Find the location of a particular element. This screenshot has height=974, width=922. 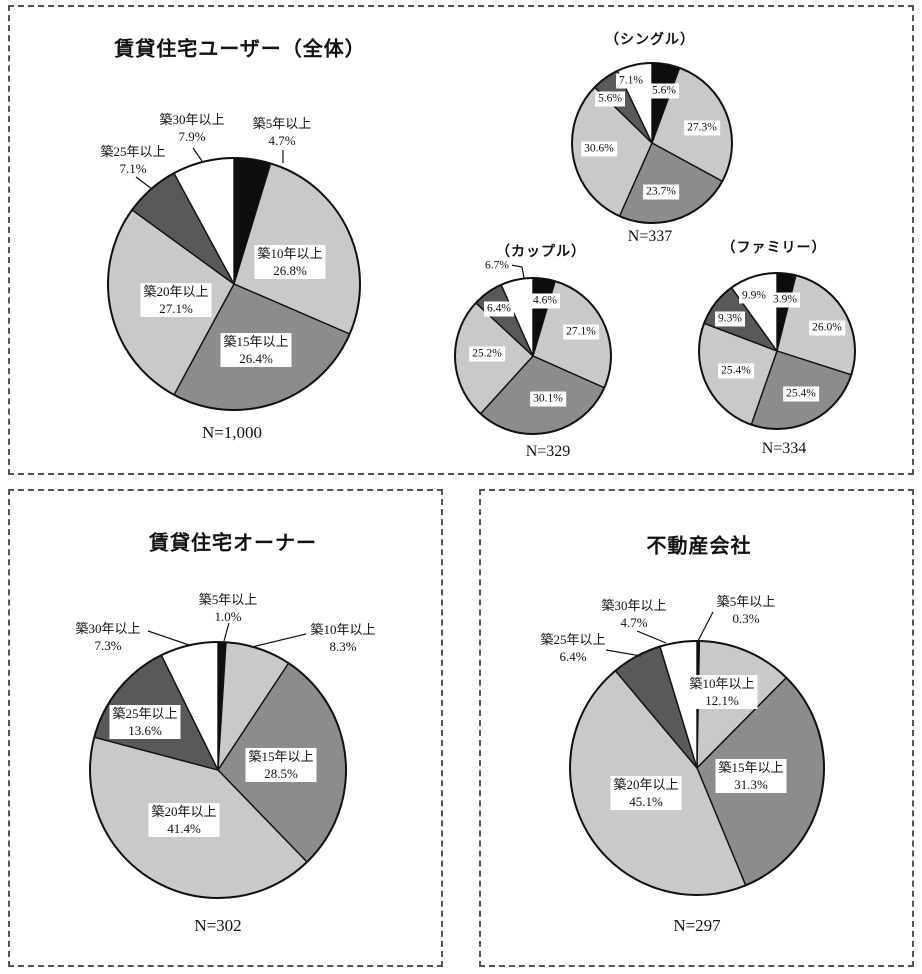

slice-label-users-couple-2: 30.1% is located at coordinates (548, 399).